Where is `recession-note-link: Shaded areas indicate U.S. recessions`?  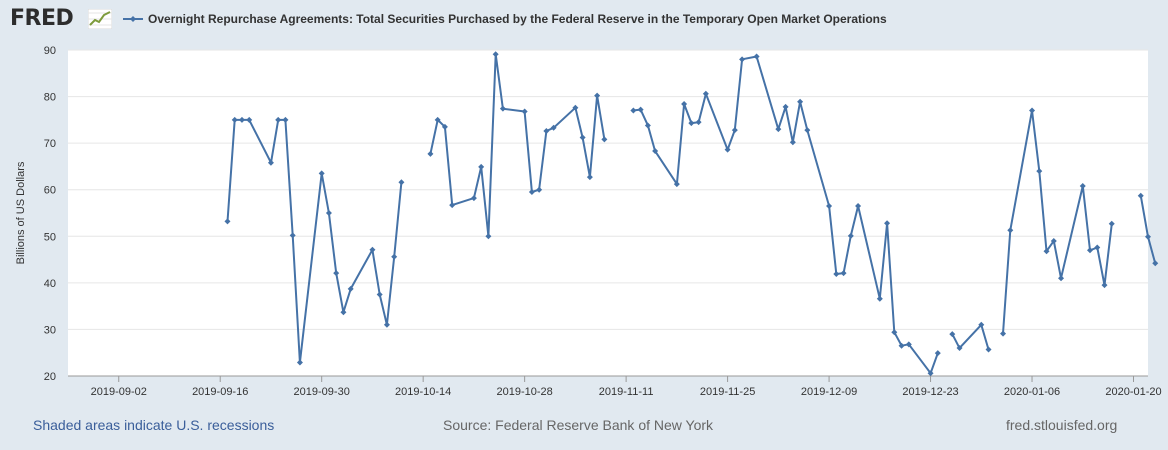
recession-note-link: Shaded areas indicate U.S. recessions is located at coordinates (154, 425).